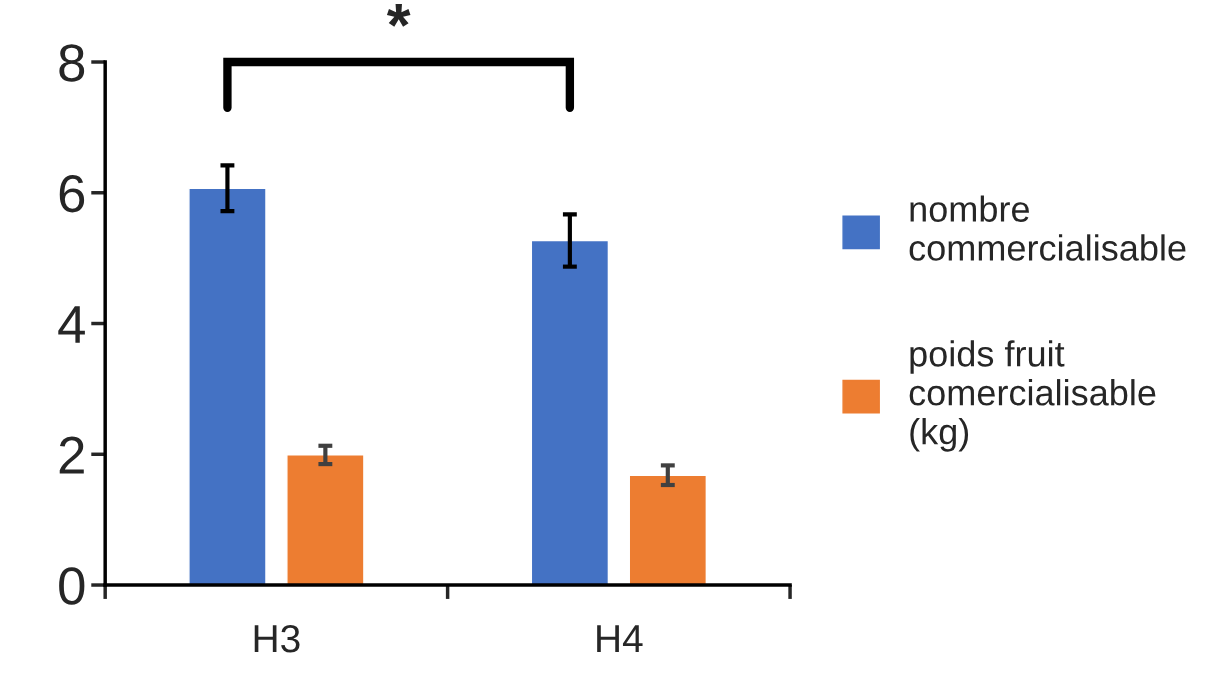  I want to click on x-tick-label: H4, so click(620, 639).